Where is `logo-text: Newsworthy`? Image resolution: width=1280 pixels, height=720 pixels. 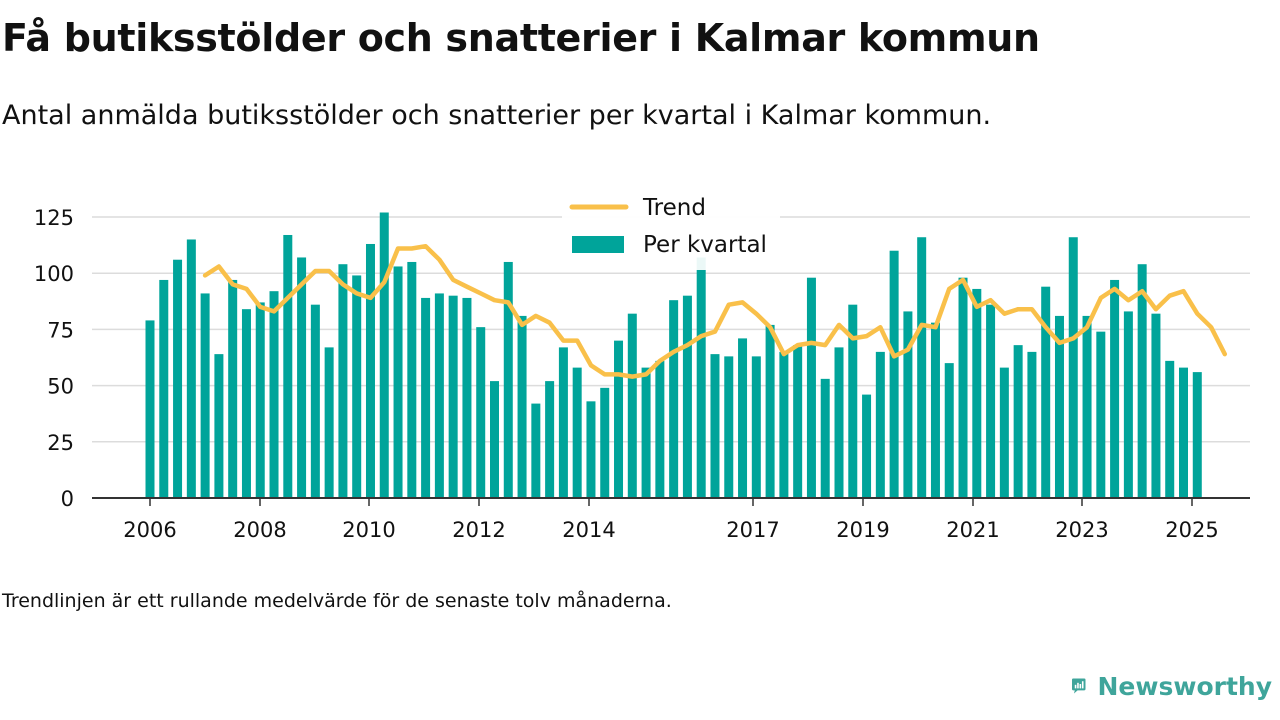 logo-text: Newsworthy is located at coordinates (1185, 686).